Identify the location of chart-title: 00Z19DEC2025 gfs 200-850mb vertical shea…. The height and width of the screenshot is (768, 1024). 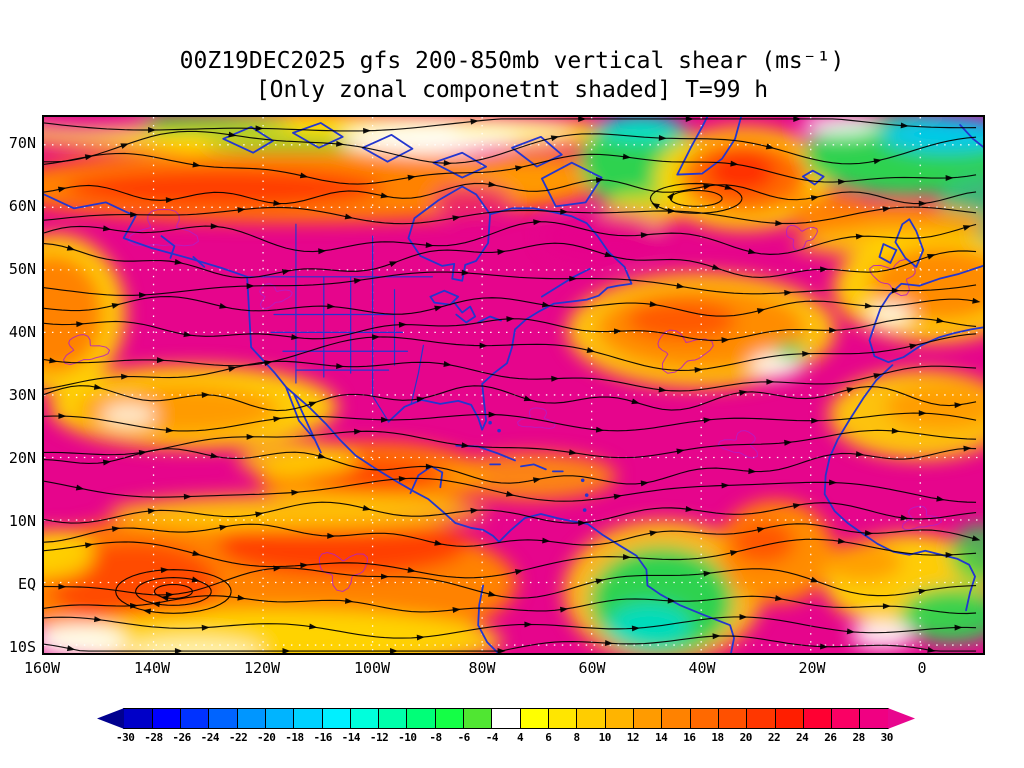
(512, 61).